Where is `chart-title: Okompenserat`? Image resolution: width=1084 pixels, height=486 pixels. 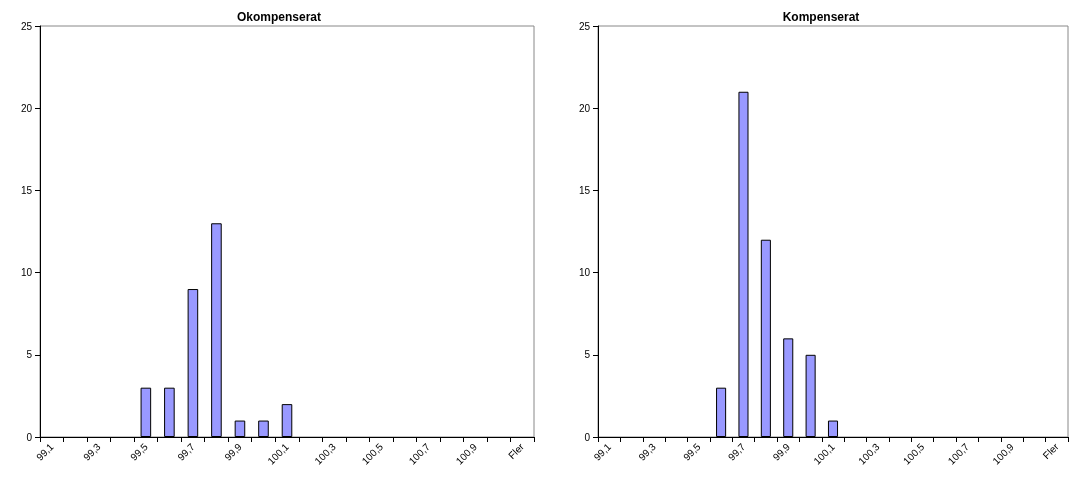
chart-title: Okompenserat is located at coordinates (279, 17).